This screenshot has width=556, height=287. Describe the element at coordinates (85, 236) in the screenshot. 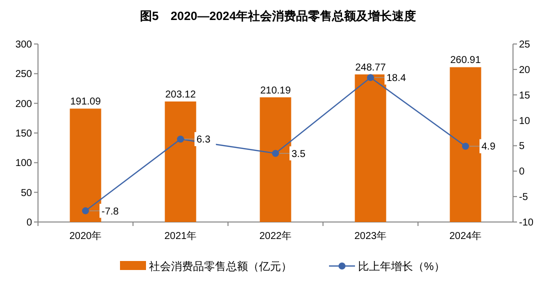

I see `x-tick-label: 2020年` at that location.